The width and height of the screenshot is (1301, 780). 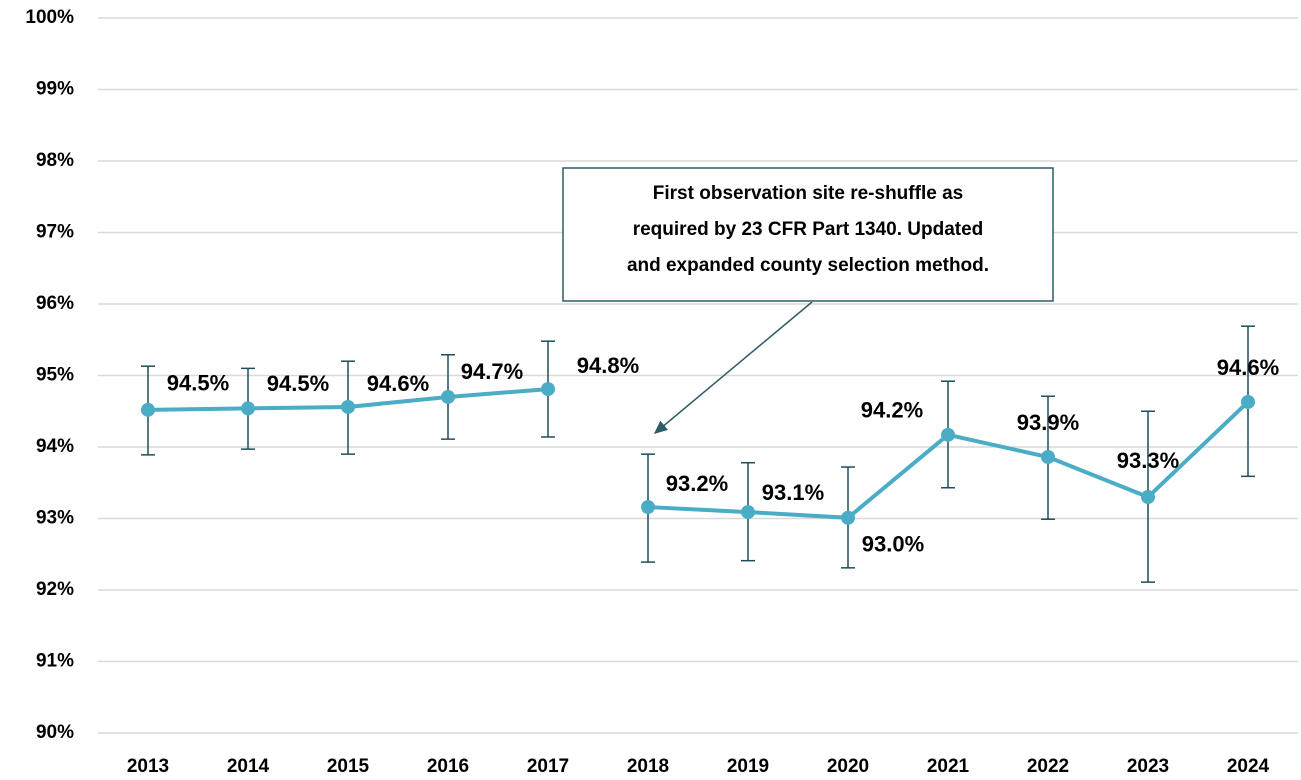 I want to click on y-tick-label: 90%, so click(x=55, y=732).